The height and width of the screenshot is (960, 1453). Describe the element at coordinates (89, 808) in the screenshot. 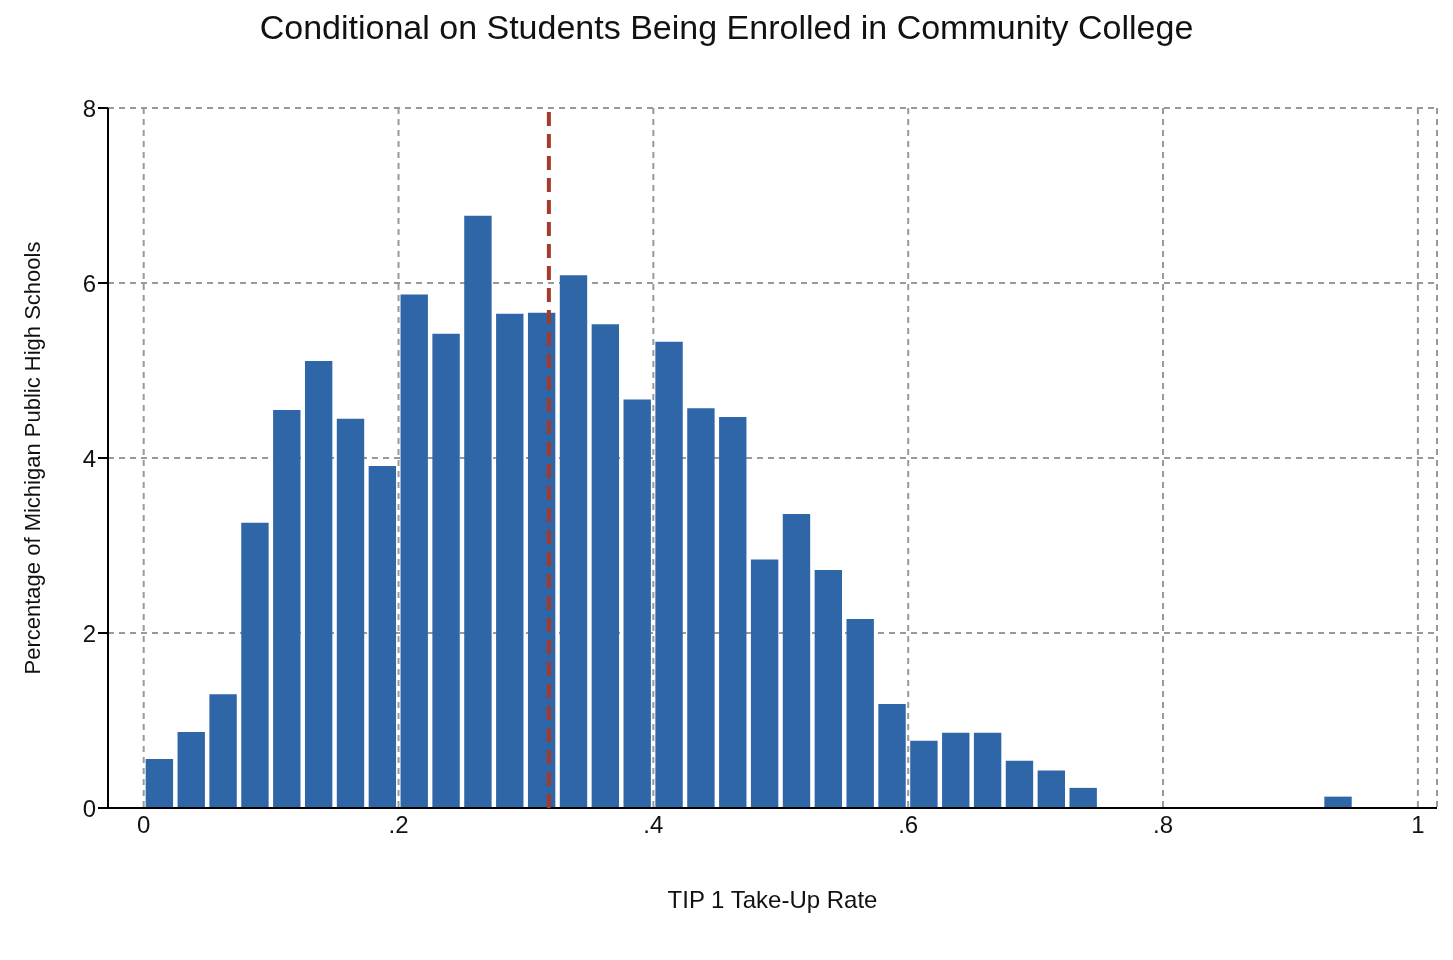

I see `y-tick-label: 0` at that location.